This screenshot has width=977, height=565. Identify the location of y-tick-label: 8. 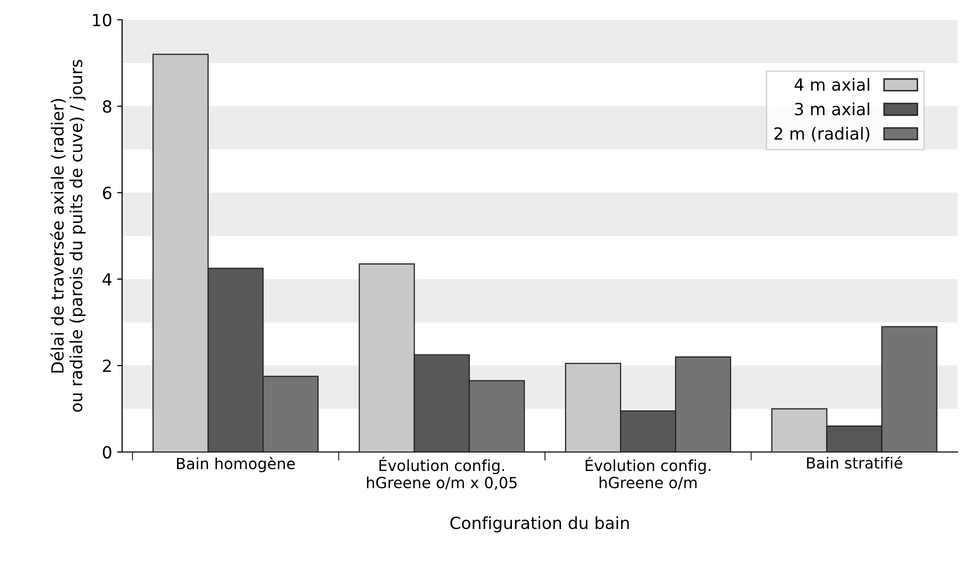
(107, 106).